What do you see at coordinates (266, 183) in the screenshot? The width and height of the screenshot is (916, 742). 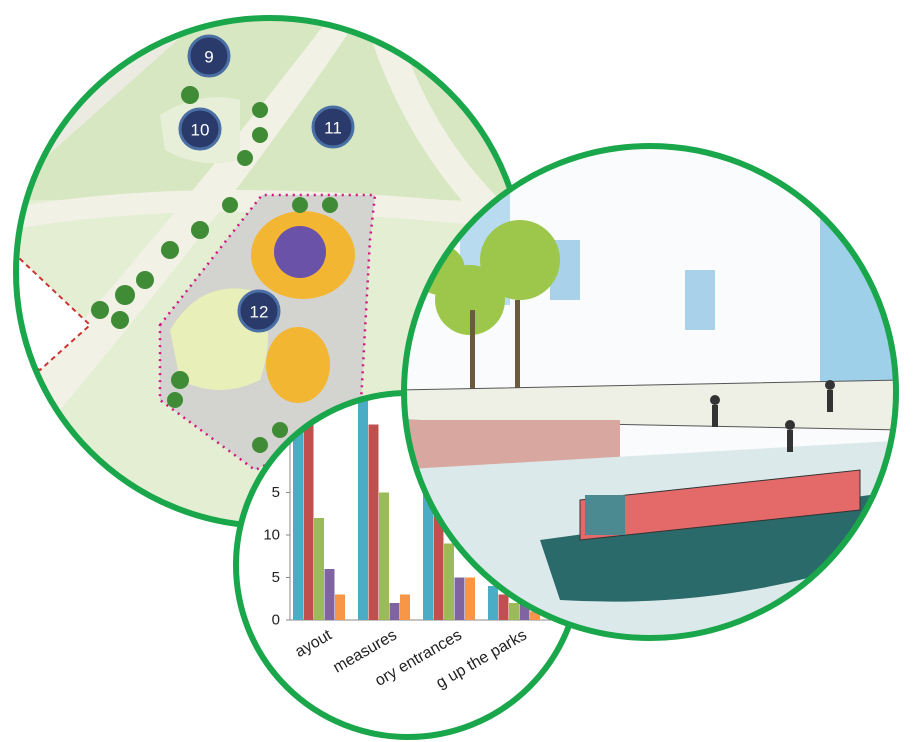 I see `map-markers: 9 10 11 12` at bounding box center [266, 183].